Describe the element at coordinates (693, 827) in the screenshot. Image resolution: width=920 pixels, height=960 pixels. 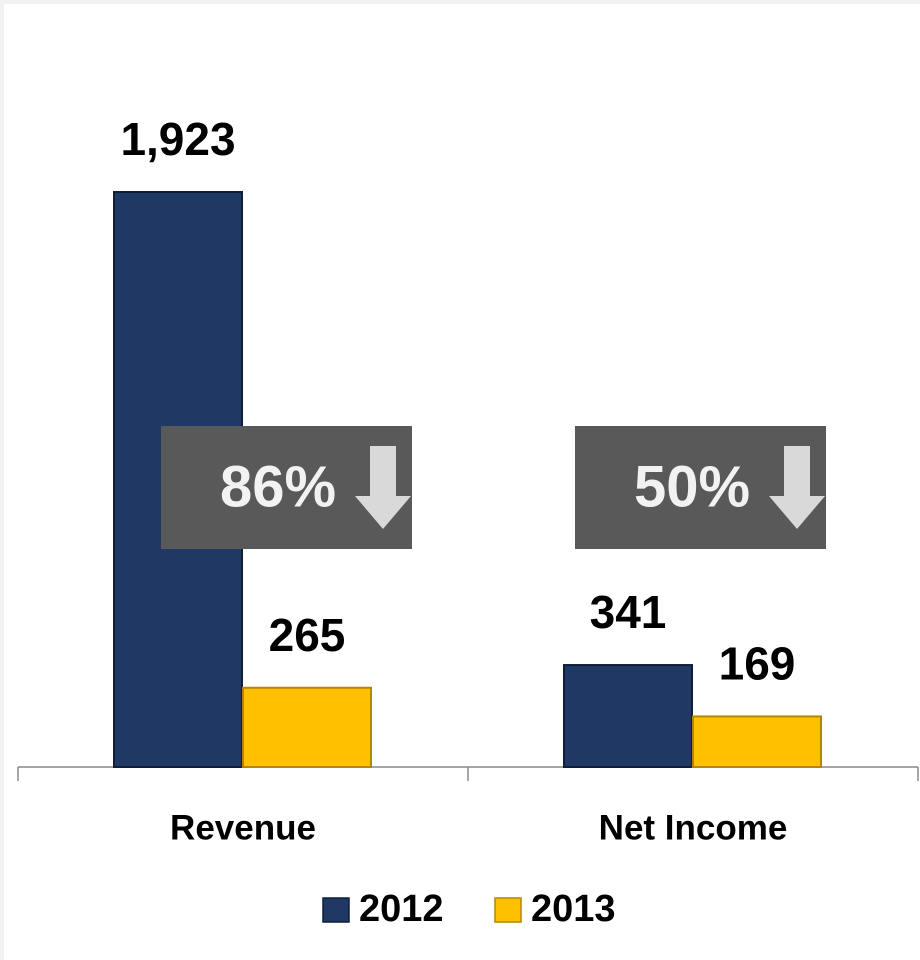
I see `x-tick-label: Net Income` at that location.